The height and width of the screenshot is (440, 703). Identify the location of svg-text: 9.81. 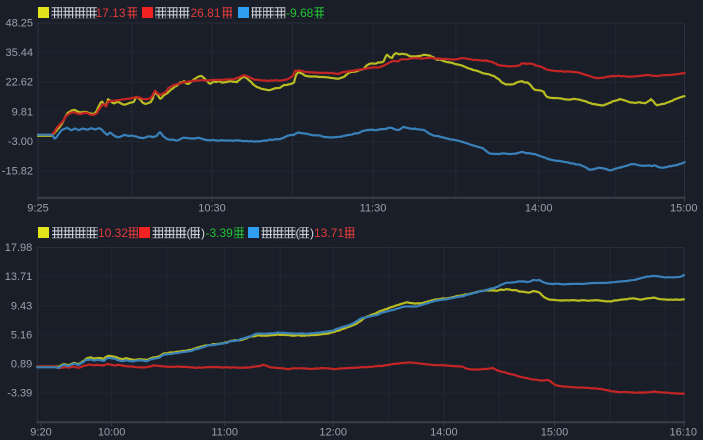
(22, 112).